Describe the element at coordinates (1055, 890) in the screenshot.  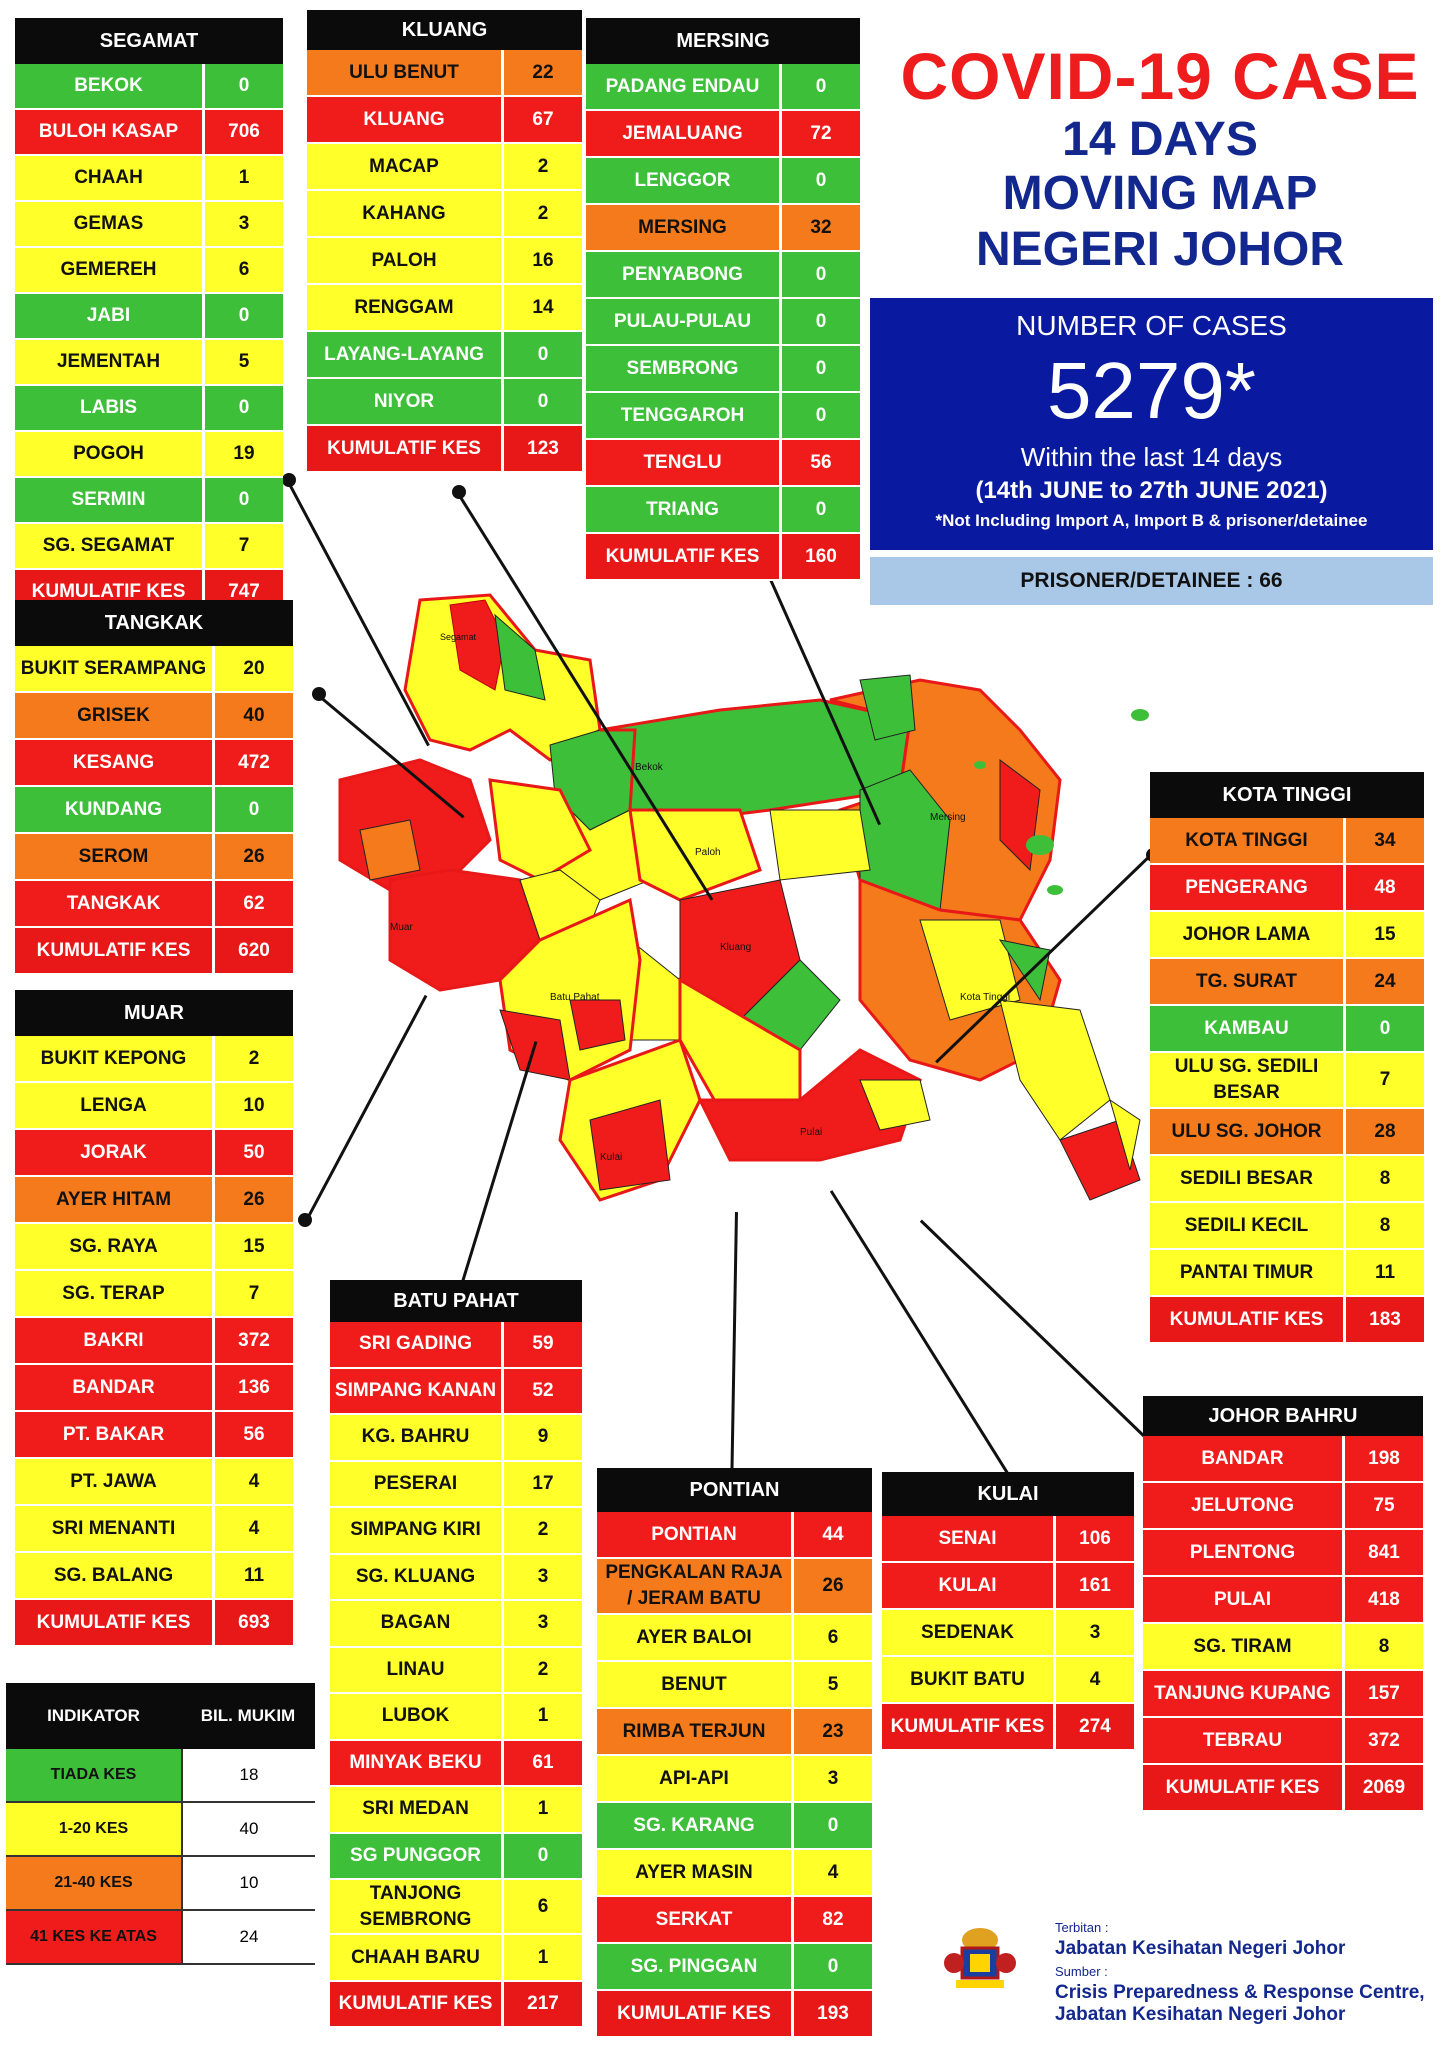
I see `map-island-sibu` at that location.